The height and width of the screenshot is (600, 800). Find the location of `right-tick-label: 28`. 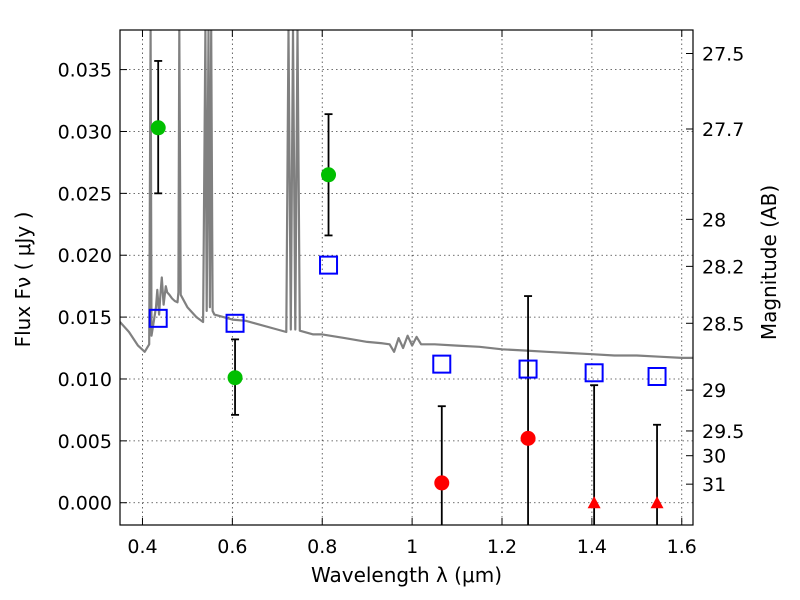

right-tick-label: 28 is located at coordinates (714, 220).